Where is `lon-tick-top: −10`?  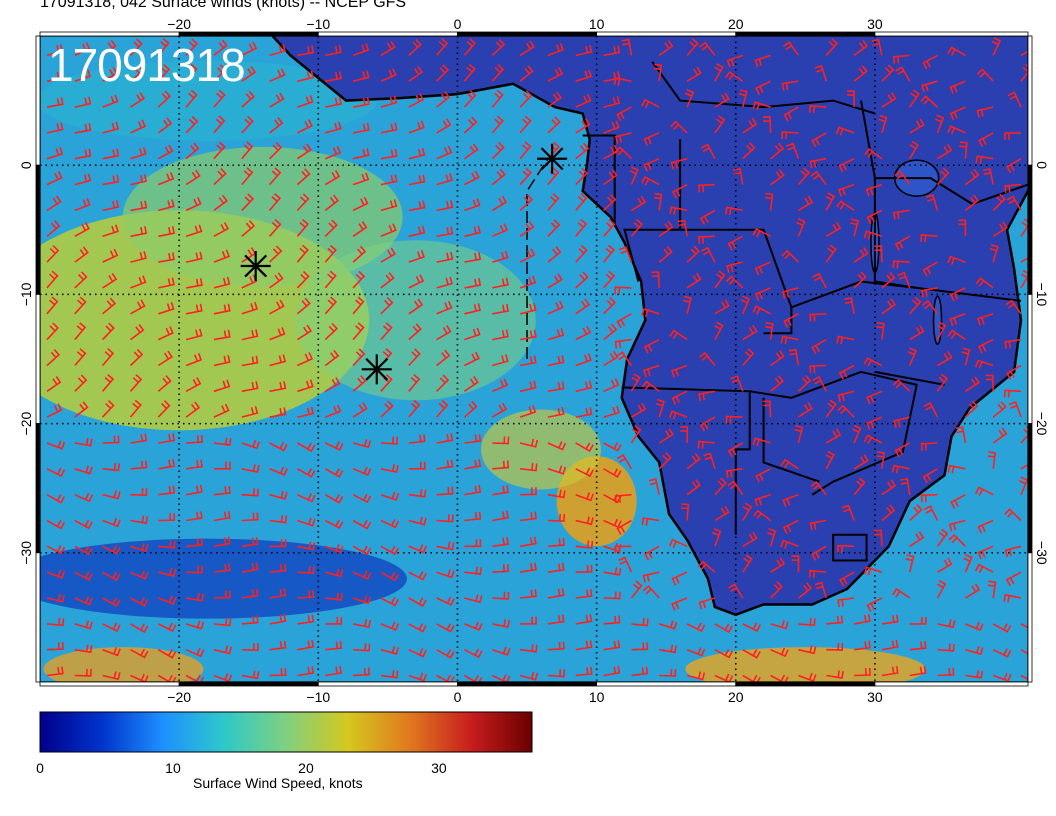
lon-tick-top: −10 is located at coordinates (318, 24).